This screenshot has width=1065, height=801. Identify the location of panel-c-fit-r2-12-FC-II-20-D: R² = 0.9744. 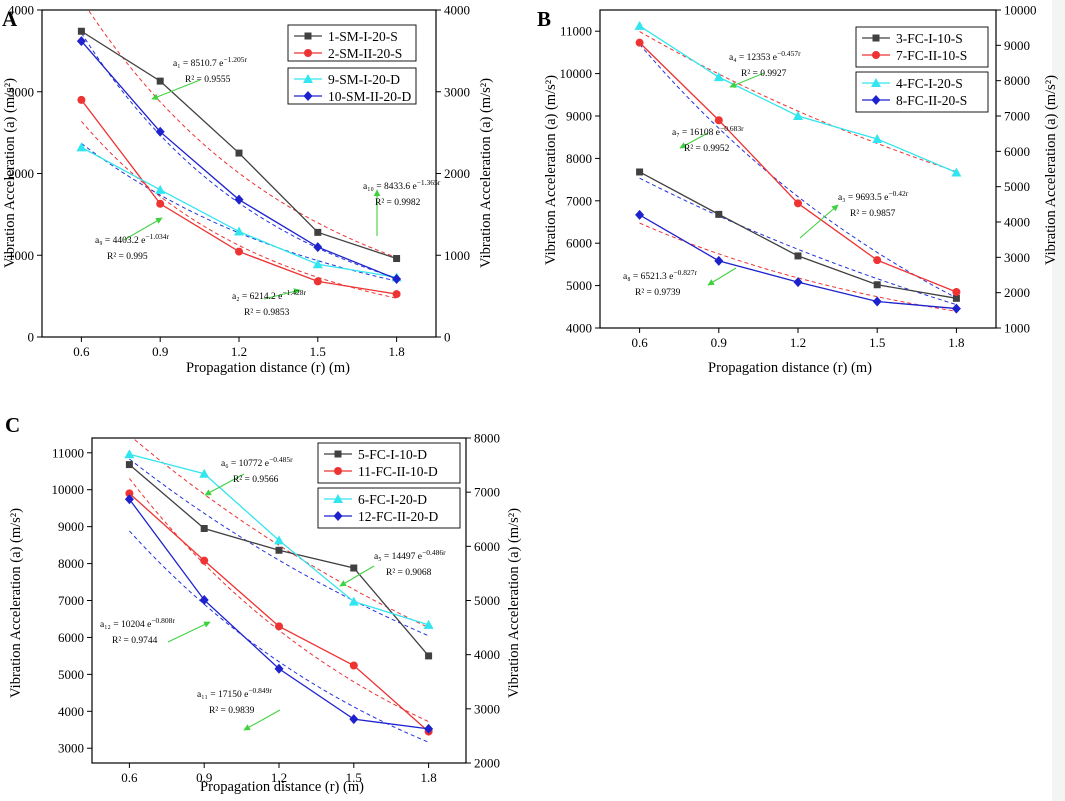
(135, 641).